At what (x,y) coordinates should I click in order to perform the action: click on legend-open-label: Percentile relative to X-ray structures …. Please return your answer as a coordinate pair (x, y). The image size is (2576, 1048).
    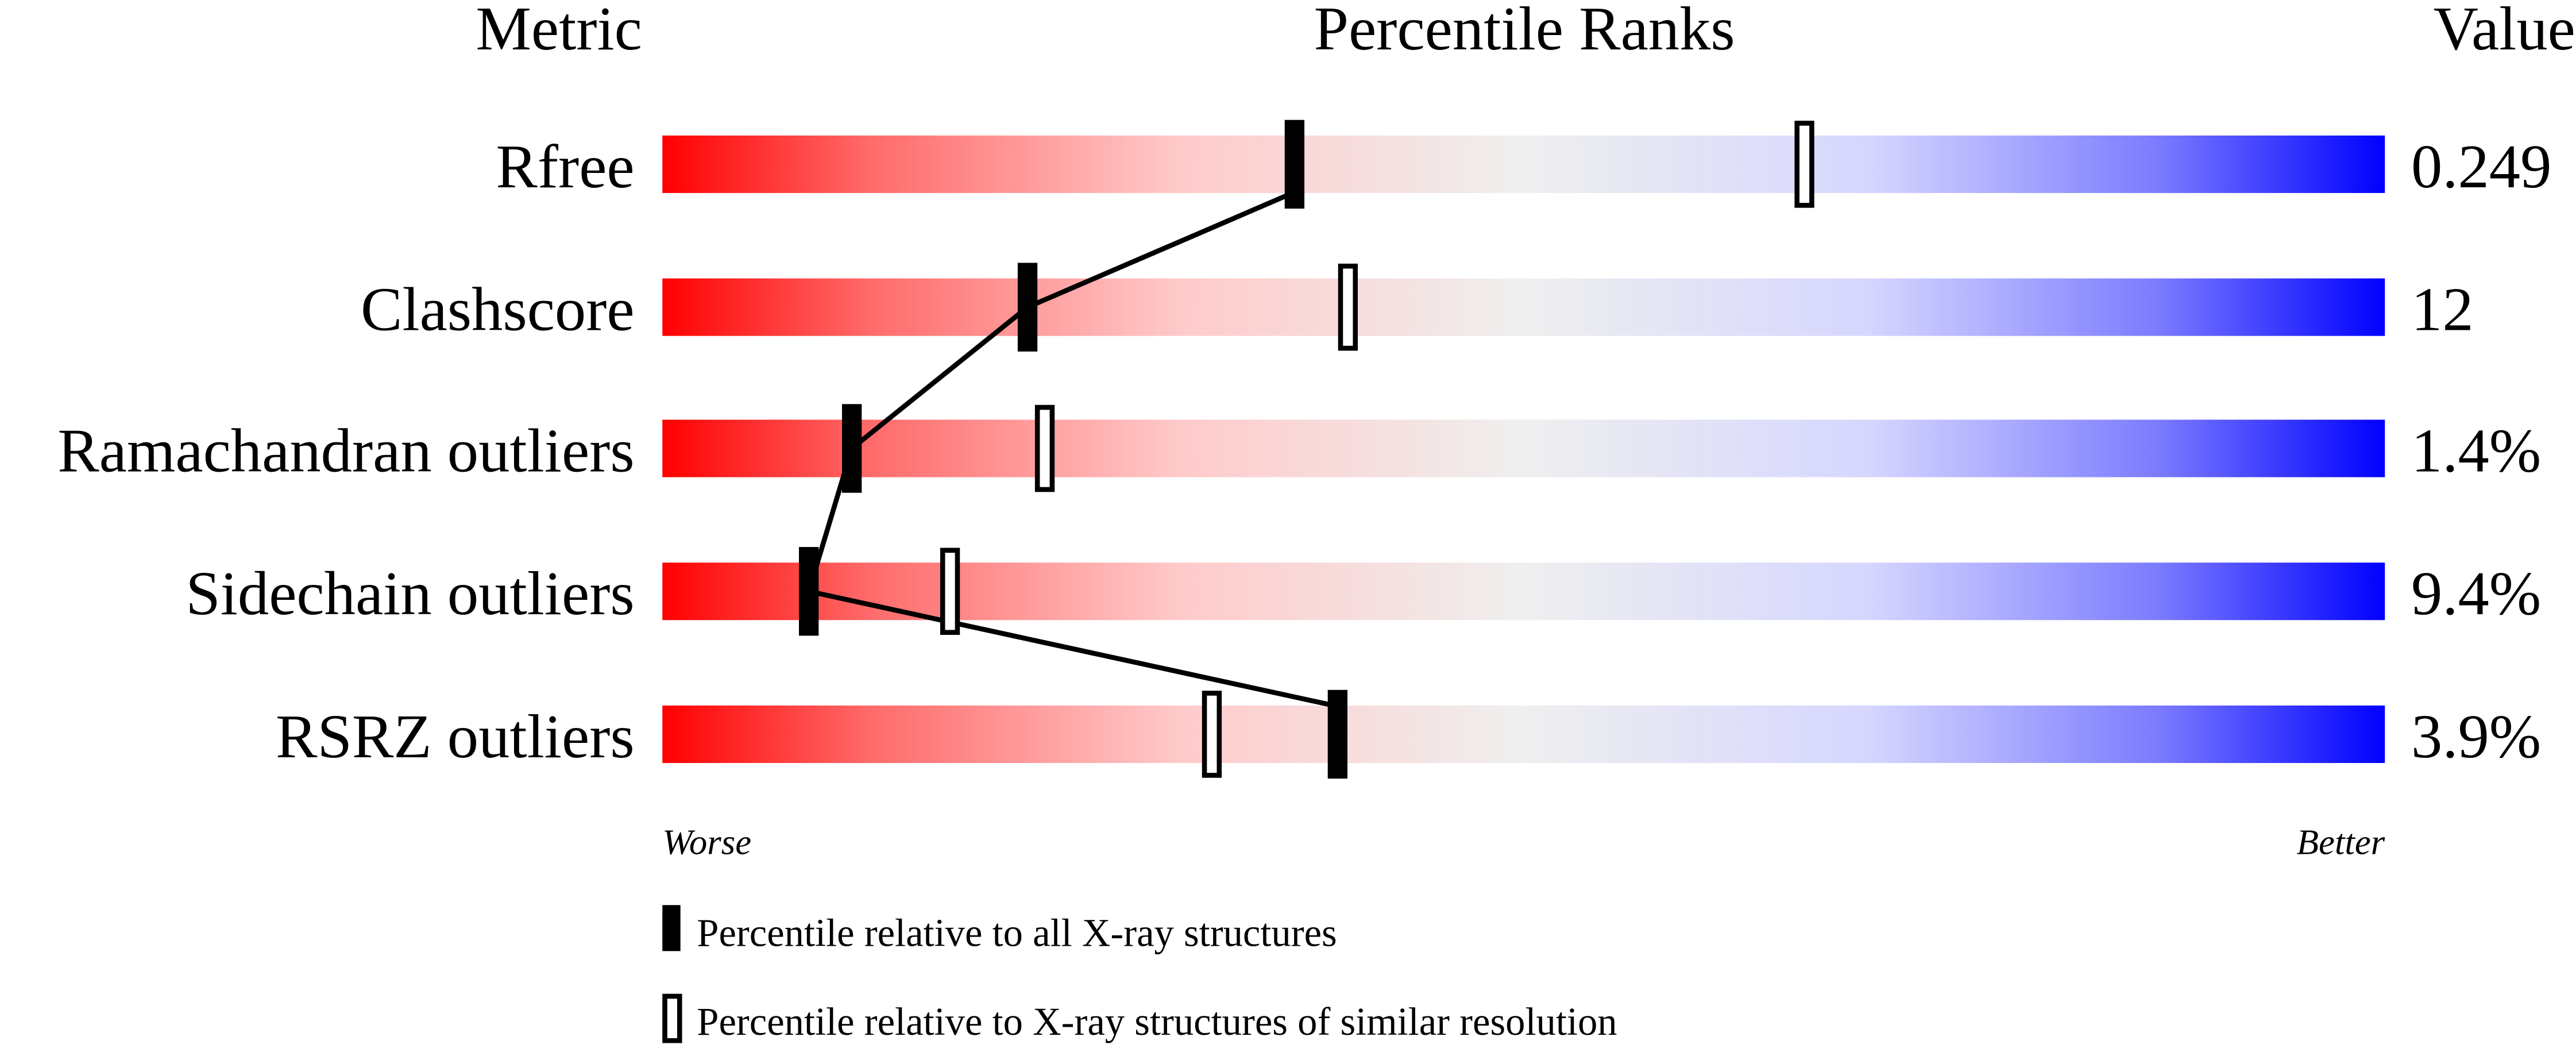
    Looking at the image, I should click on (1157, 1021).